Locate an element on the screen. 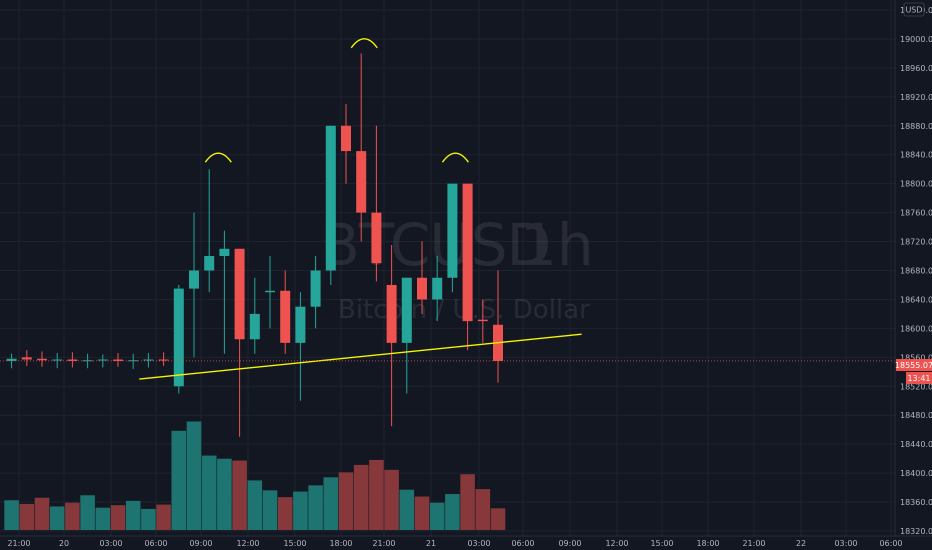 The height and width of the screenshot is (550, 932). price-tick-label: 18880.00 is located at coordinates (916, 126).